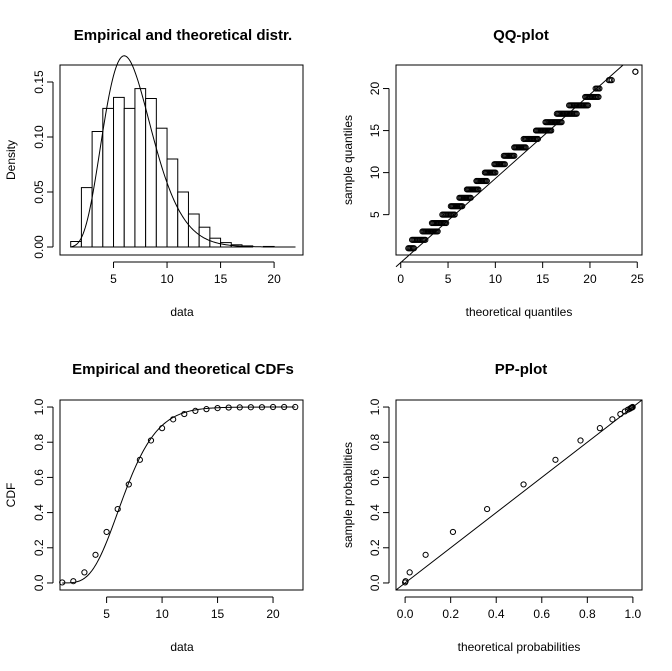 This screenshot has height=671, width=672. I want to click on axes: 5 10 15 20 0.0 0.2 0.4 0.6 0.8 1.0, so click(156, 509).